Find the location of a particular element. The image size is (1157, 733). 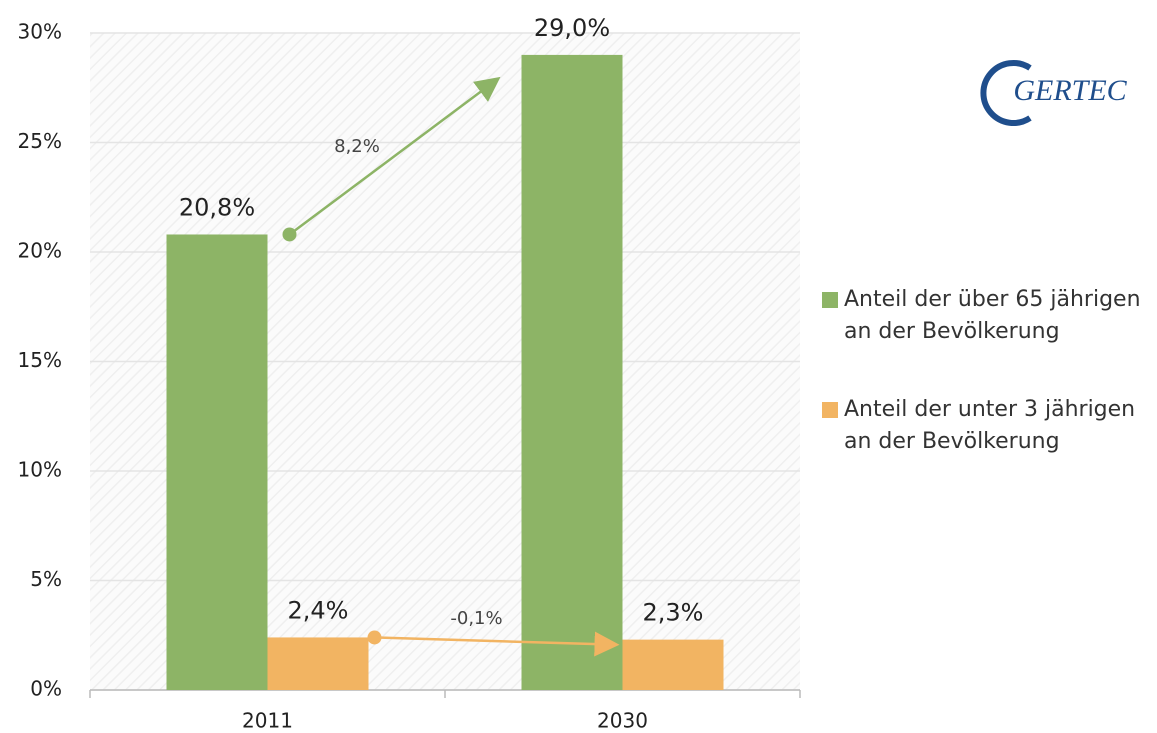

y-tick-label: 30% is located at coordinates (40, 32).